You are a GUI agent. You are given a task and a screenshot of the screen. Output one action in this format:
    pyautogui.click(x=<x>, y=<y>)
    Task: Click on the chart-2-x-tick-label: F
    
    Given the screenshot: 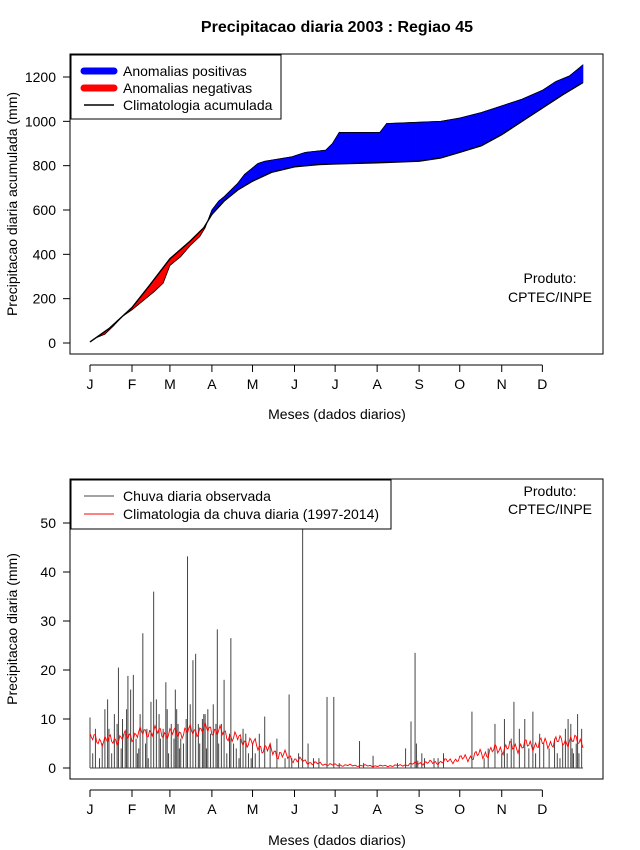 What is the action you would take?
    pyautogui.click(x=132, y=809)
    